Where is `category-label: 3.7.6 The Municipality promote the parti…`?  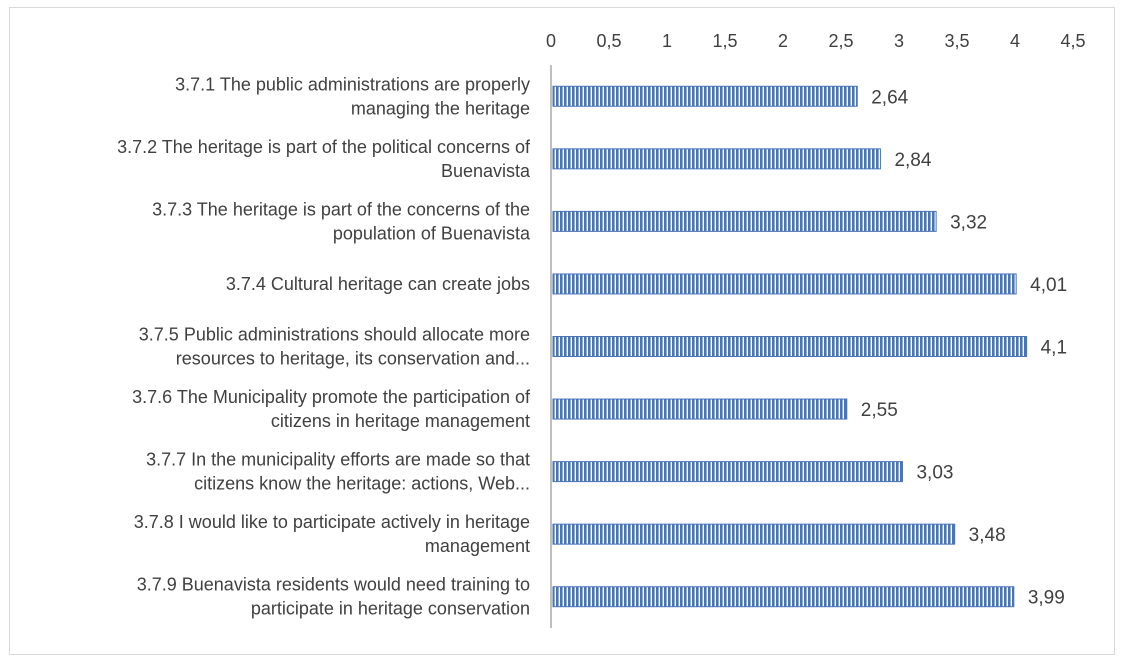
category-label: 3.7.6 The Municipality promote the parti… is located at coordinates (331, 409).